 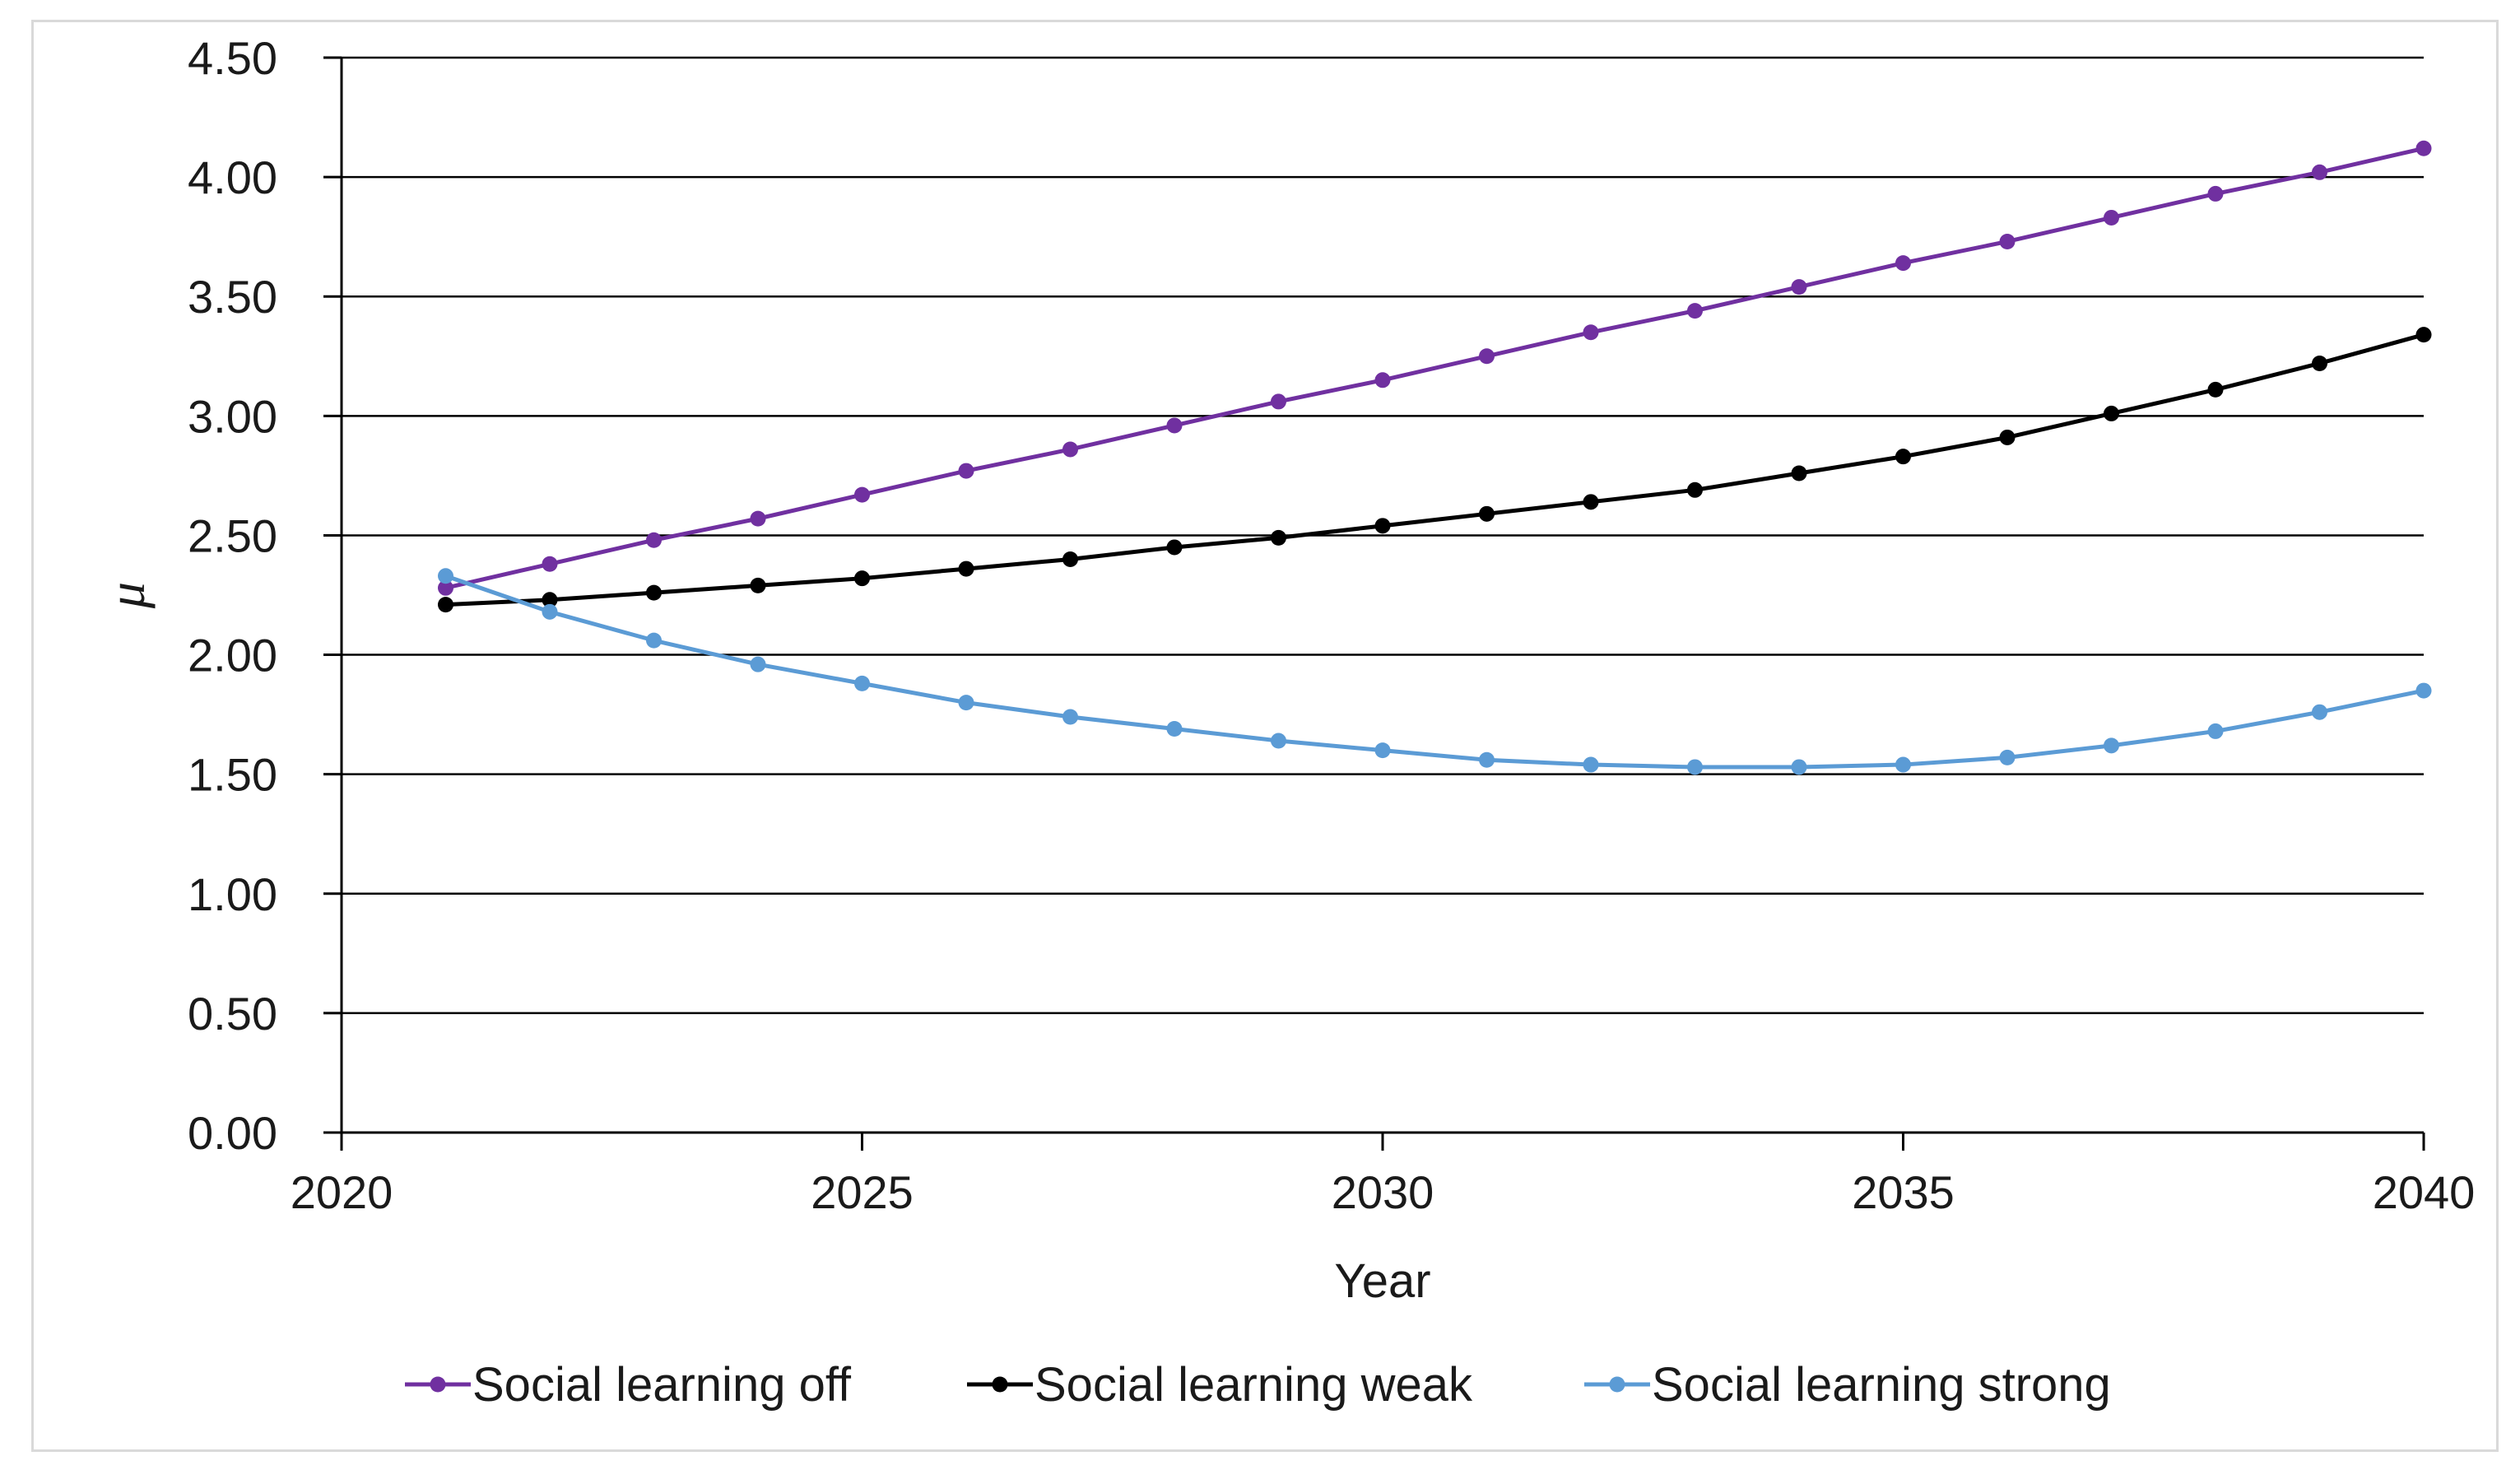 I want to click on x-tick-label: 2035, so click(x=1903, y=1192).